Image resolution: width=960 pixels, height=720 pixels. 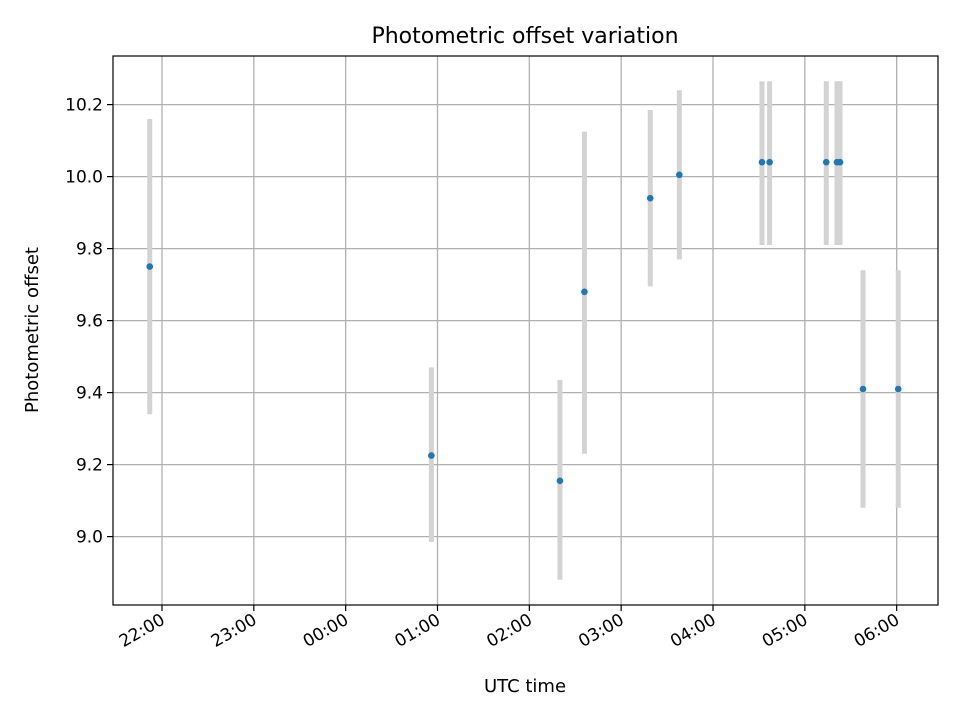 What do you see at coordinates (84, 178) in the screenshot?
I see `y-tick-label: 10.0` at bounding box center [84, 178].